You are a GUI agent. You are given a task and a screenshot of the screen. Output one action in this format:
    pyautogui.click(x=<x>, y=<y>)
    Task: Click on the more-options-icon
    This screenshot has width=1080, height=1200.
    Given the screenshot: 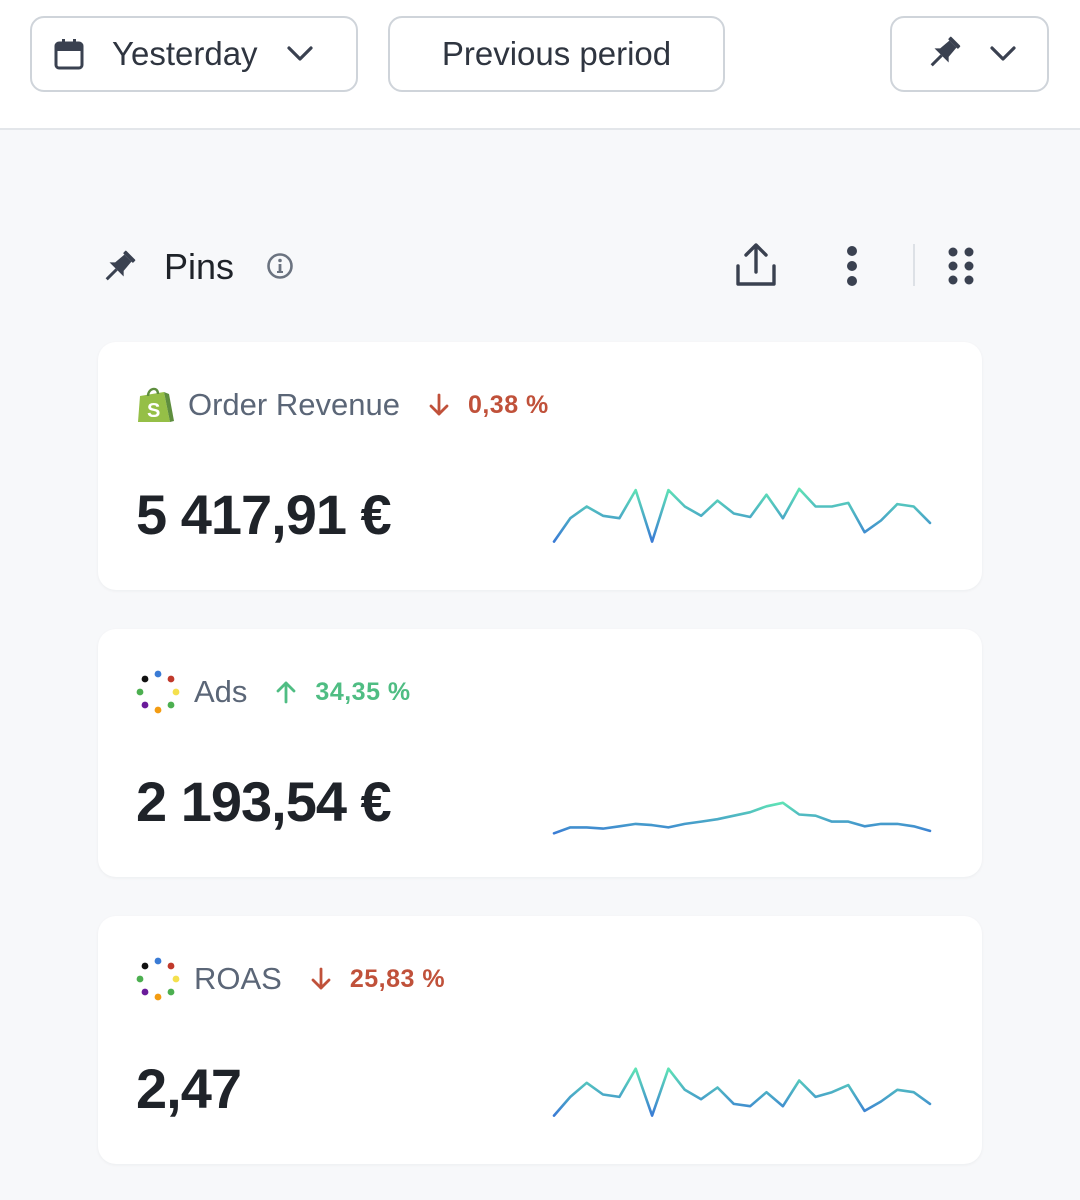 What is the action you would take?
    pyautogui.click(x=852, y=266)
    